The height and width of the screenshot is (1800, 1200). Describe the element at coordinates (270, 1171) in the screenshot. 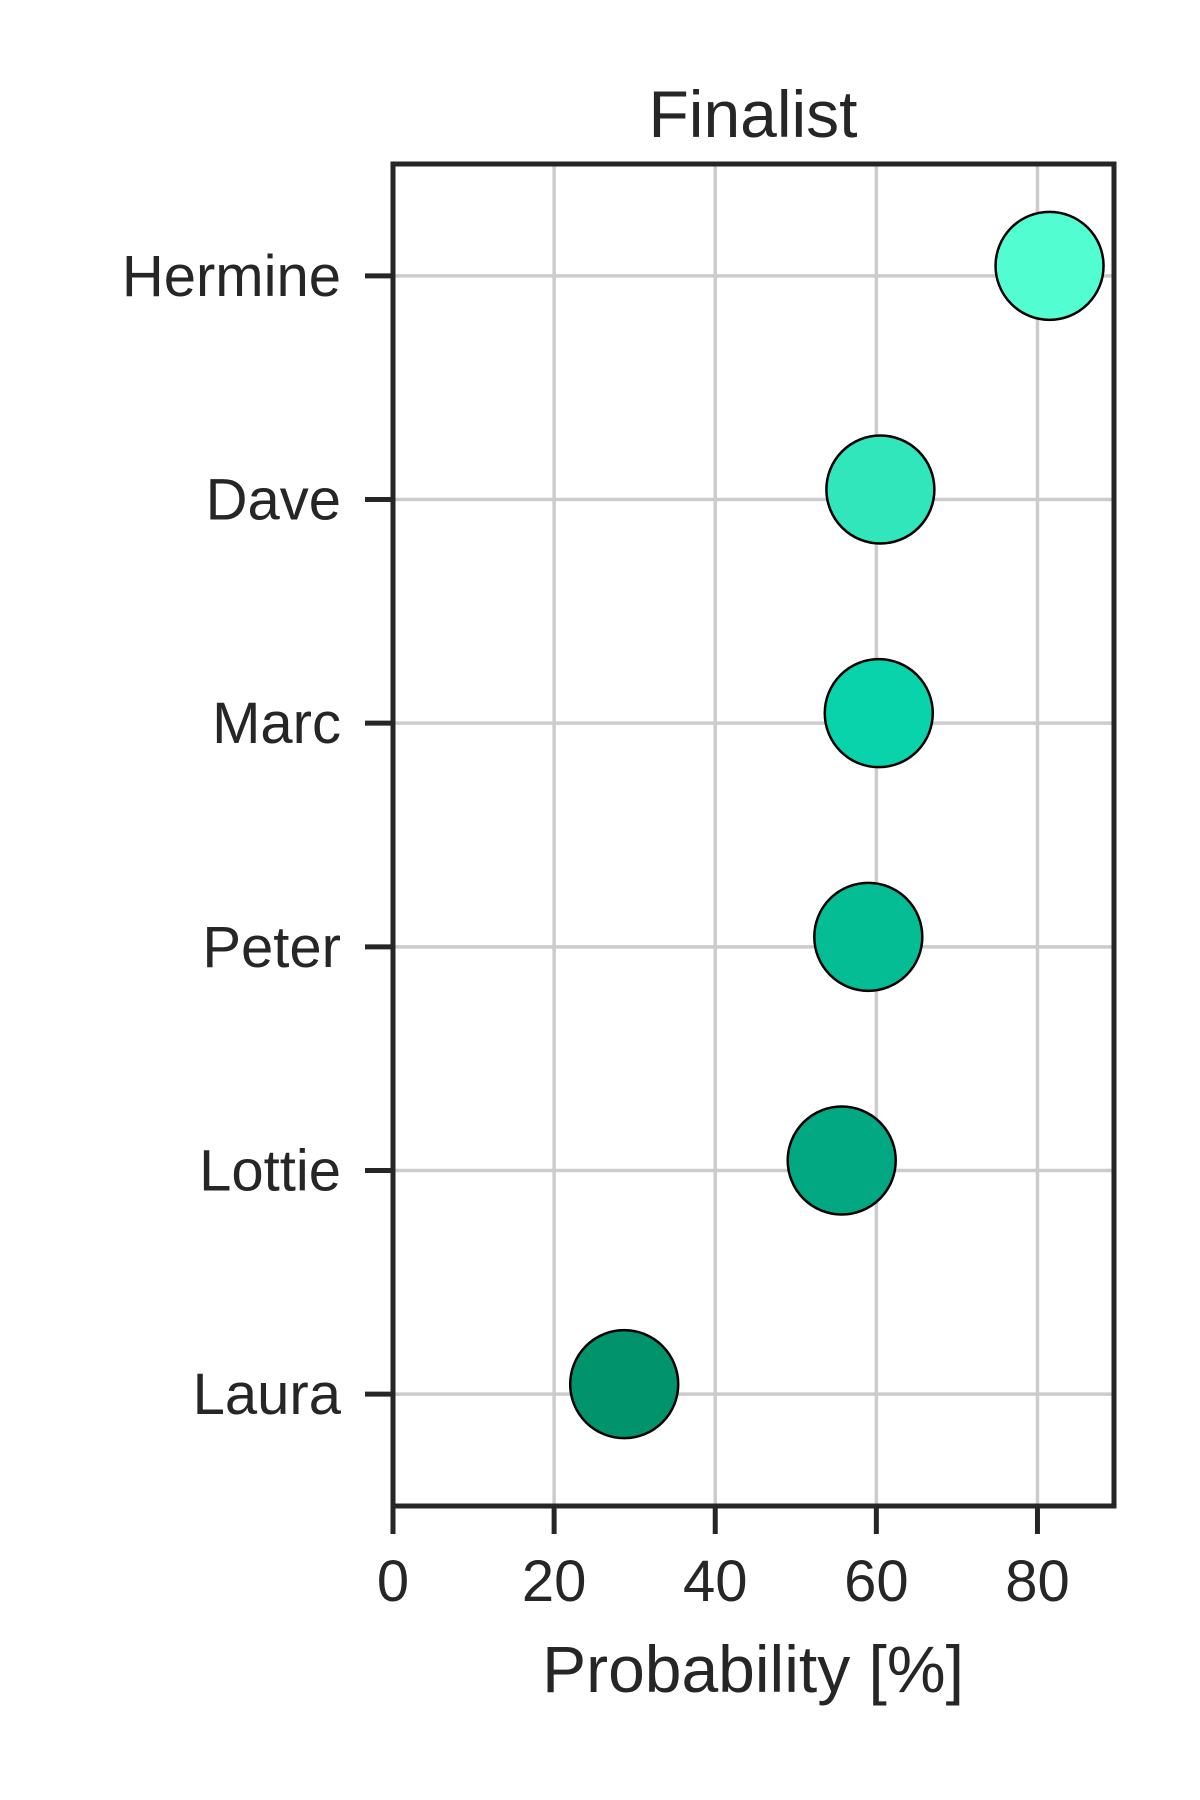

I see `y-tick-label: Lottie` at that location.